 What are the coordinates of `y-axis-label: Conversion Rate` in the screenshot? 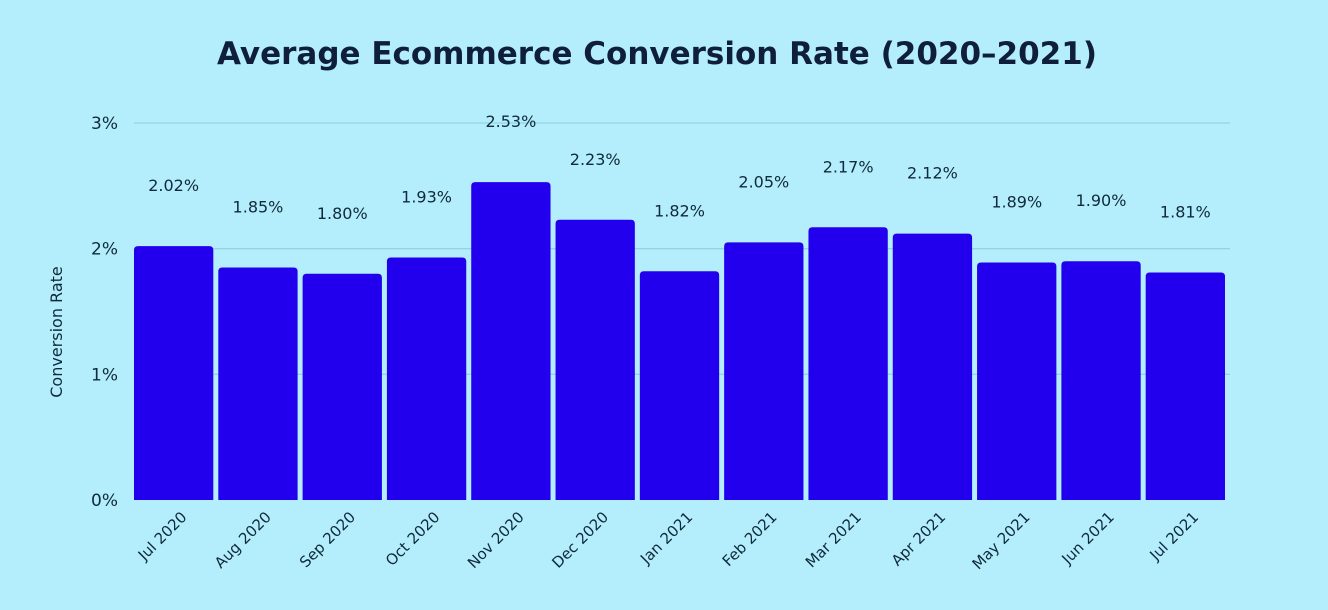 It's located at (56, 331).